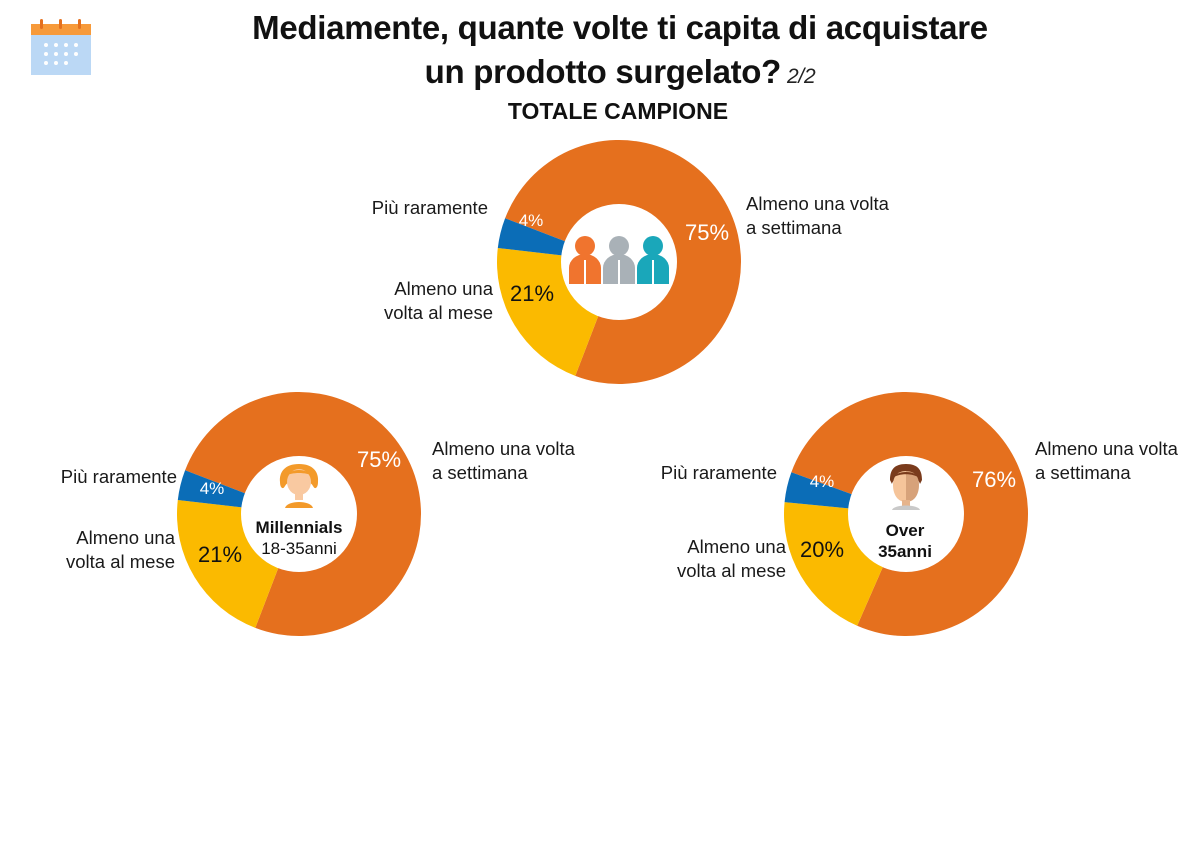 This screenshot has width=1200, height=850. Describe the element at coordinates (693, 559) in the screenshot. I see `label-monthly-over35: Almeno una volta al mese` at that location.